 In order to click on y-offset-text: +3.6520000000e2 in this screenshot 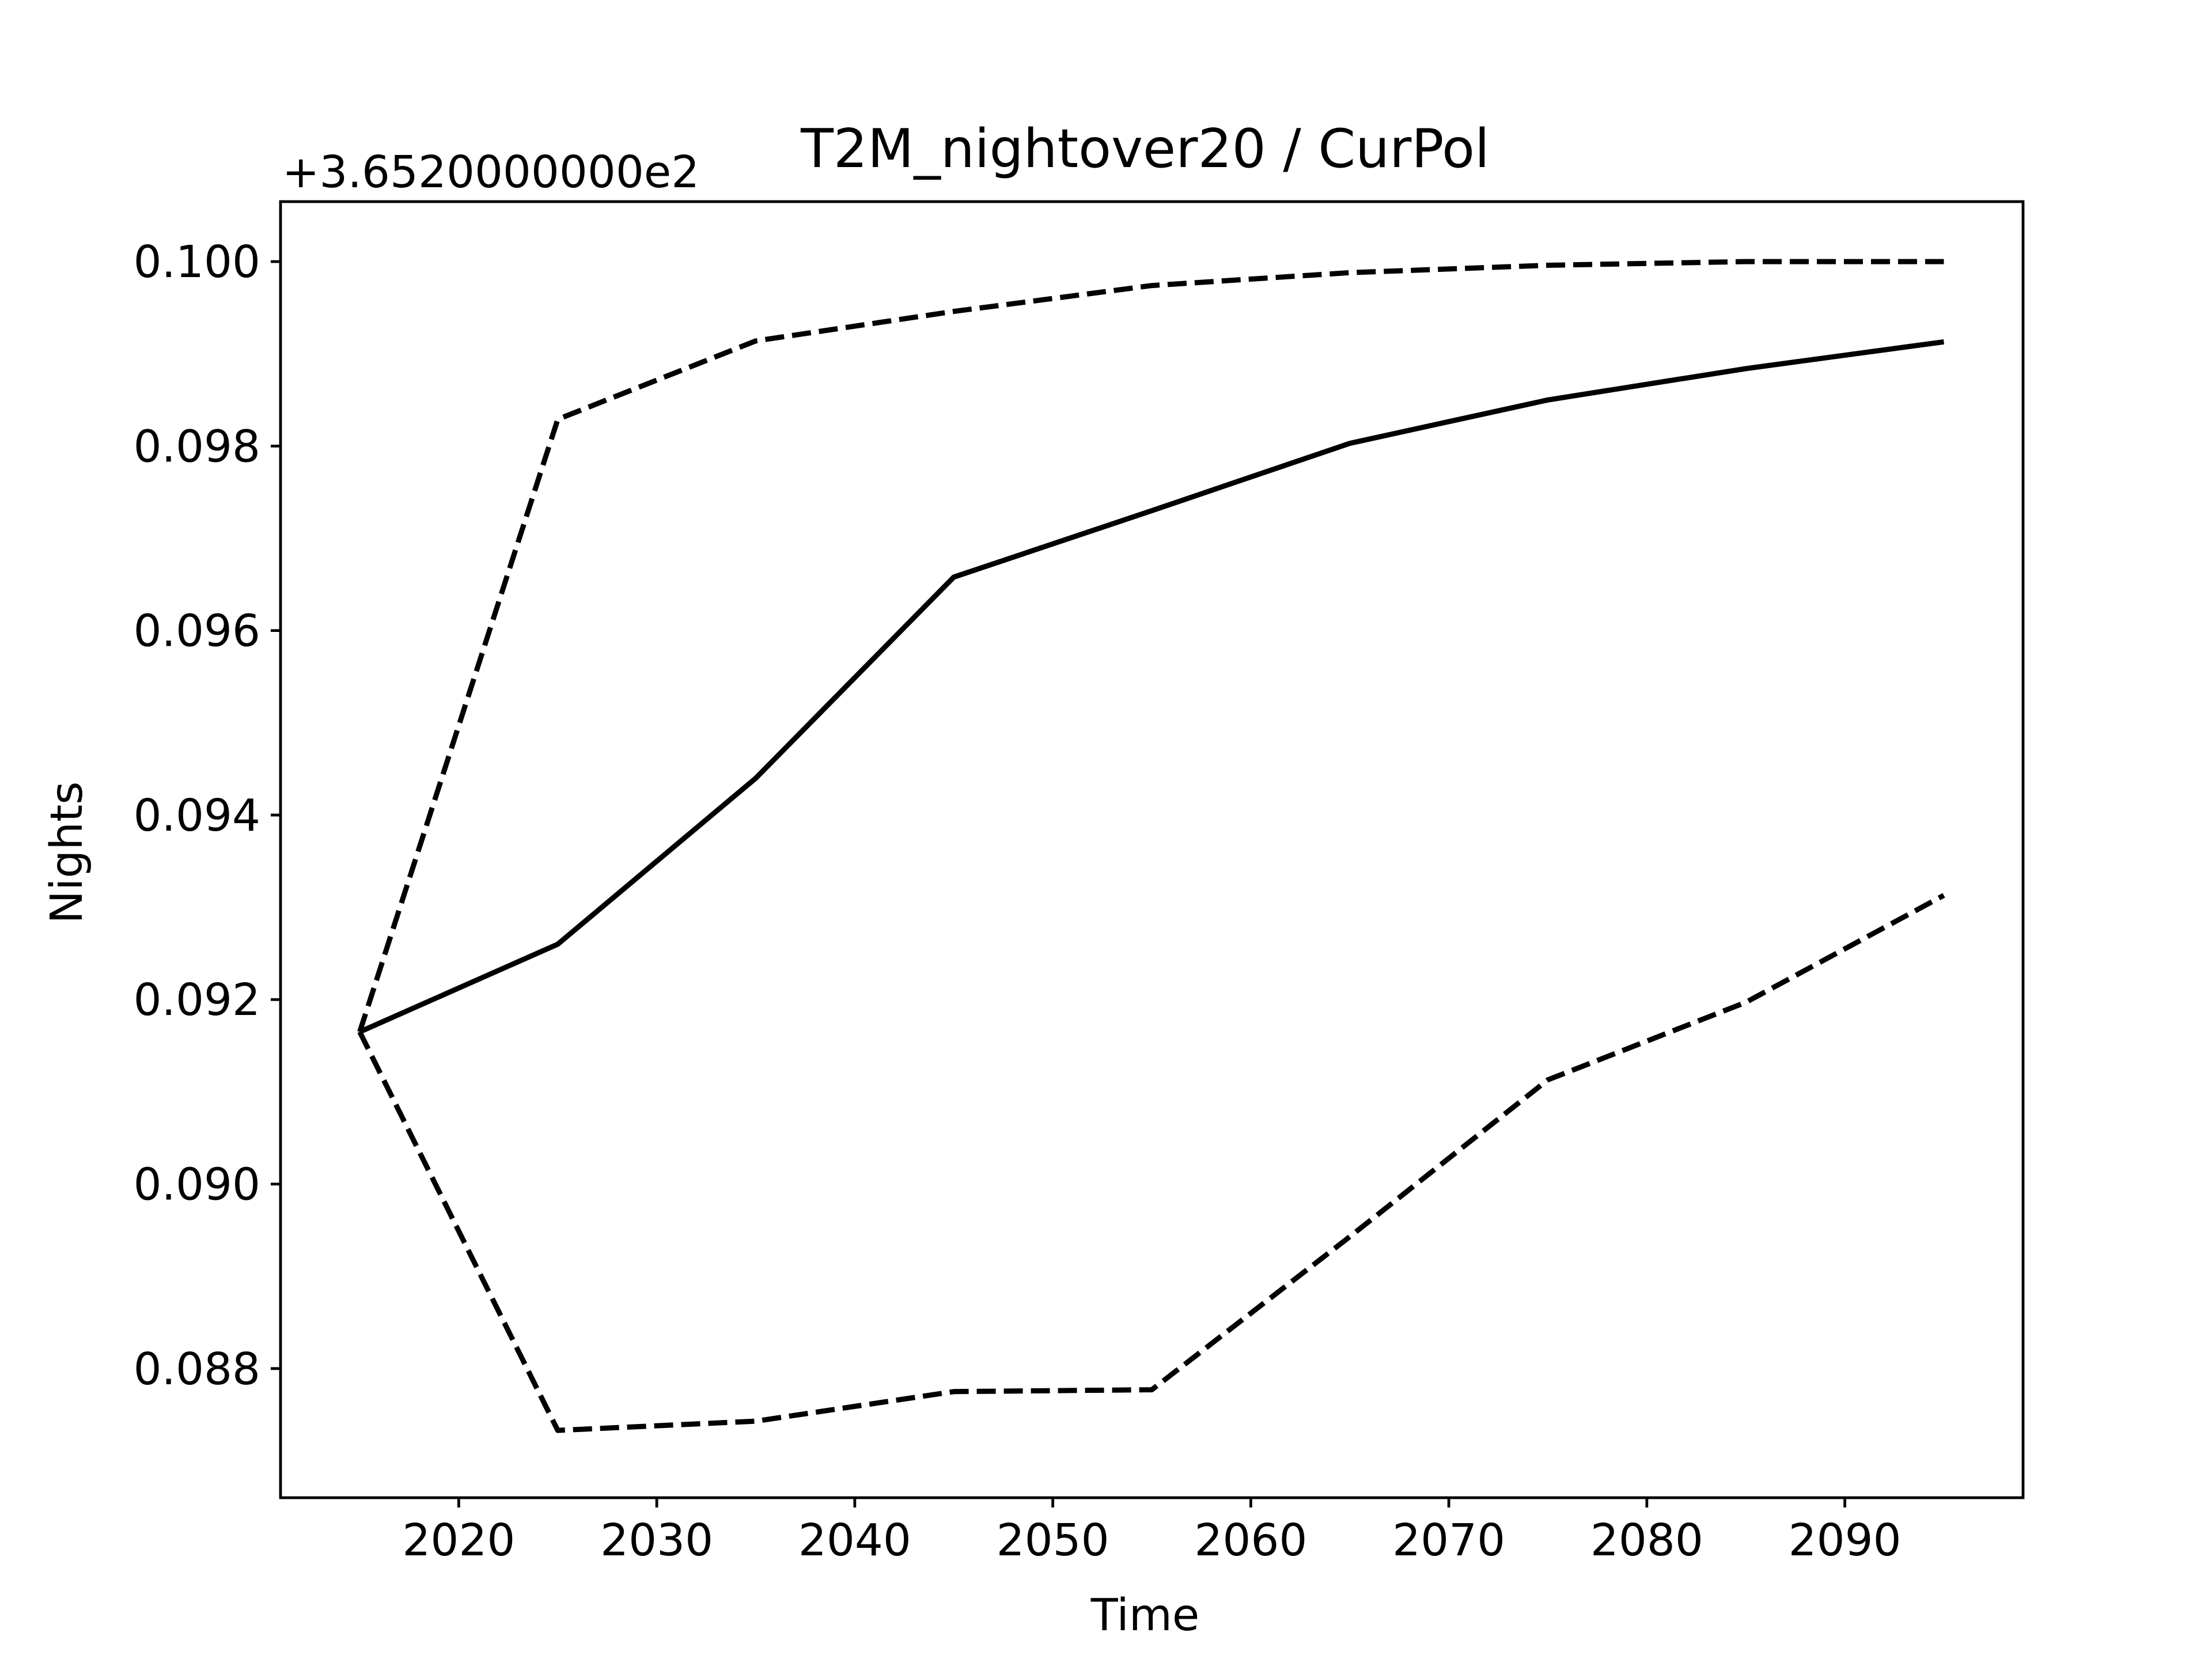, I will do `click(490, 172)`.